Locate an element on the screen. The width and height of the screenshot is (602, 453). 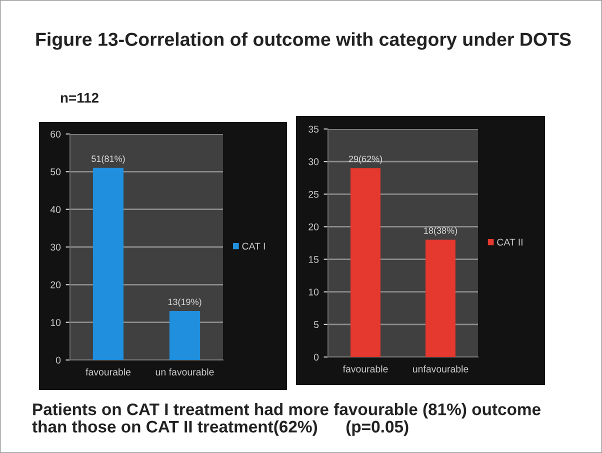
legend-label: CAT II is located at coordinates (509, 242).